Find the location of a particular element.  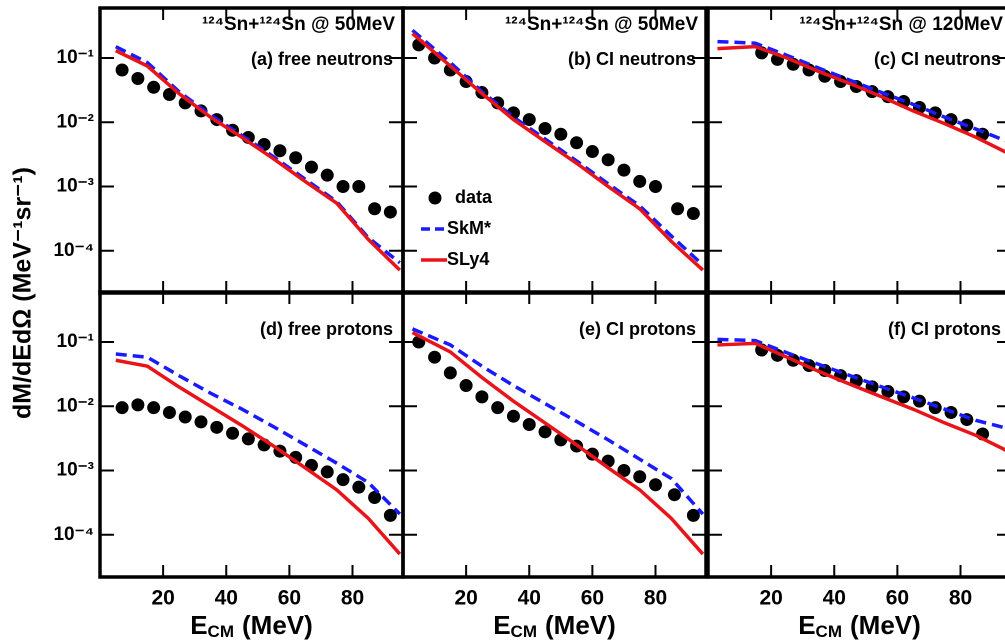

legend-label: SkM* is located at coordinates (469, 228).